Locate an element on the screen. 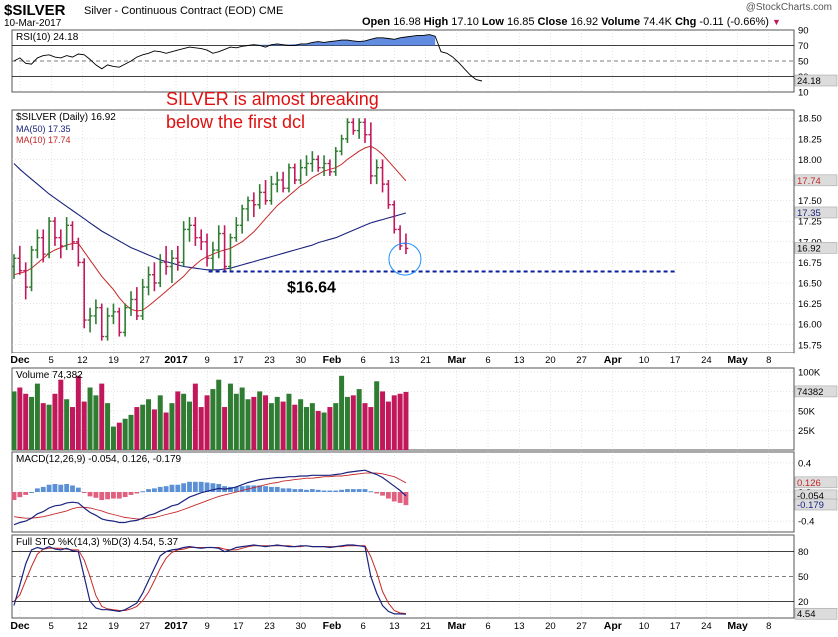 The width and height of the screenshot is (838, 637). x-axis-bottom-tick-label: 27 is located at coordinates (145, 626).